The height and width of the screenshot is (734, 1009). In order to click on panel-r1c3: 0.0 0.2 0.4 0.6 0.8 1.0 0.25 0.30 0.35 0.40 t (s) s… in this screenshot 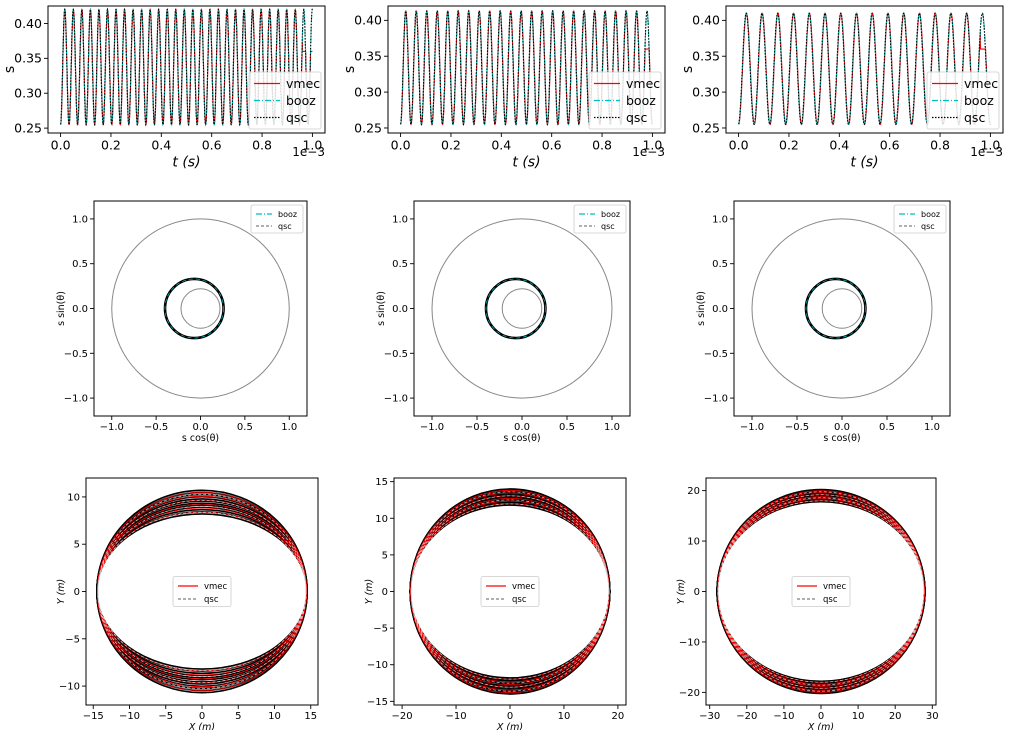, I will do `click(842, 88)`.